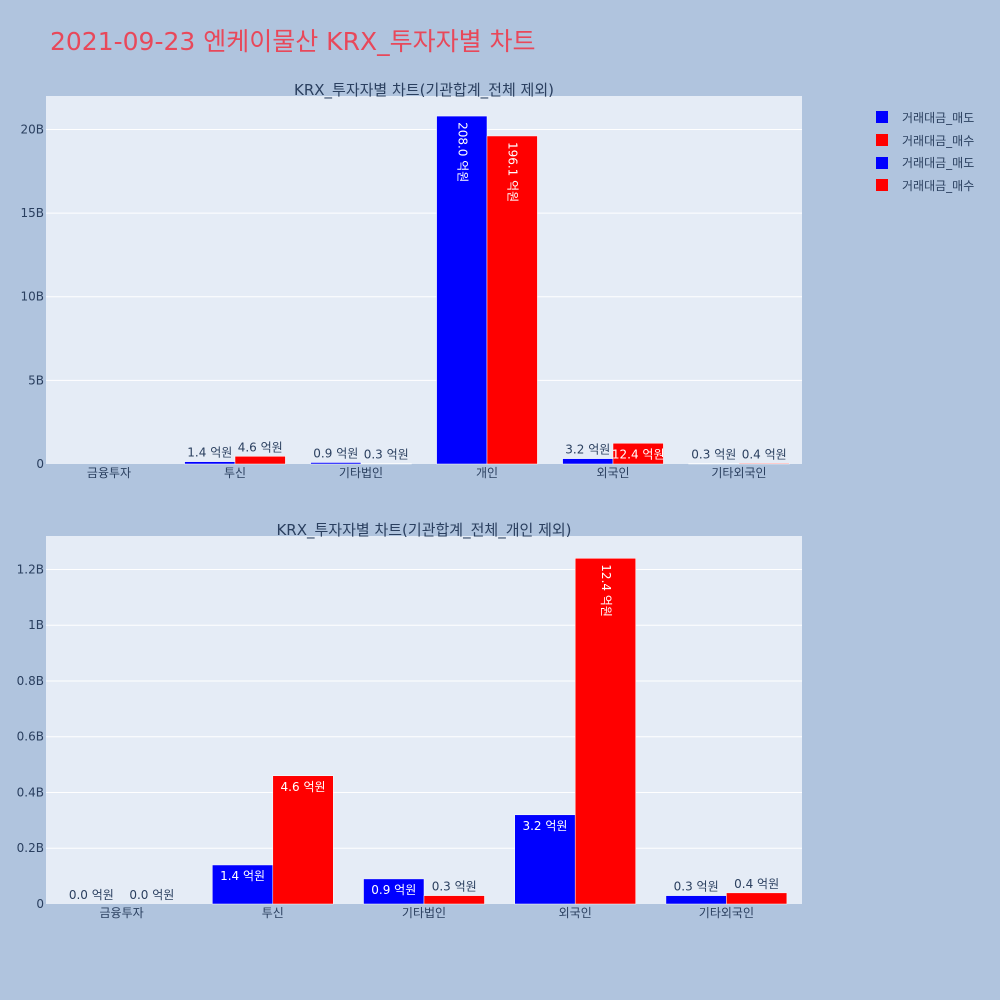  I want to click on x-tick-label: 개인, so click(487, 473).